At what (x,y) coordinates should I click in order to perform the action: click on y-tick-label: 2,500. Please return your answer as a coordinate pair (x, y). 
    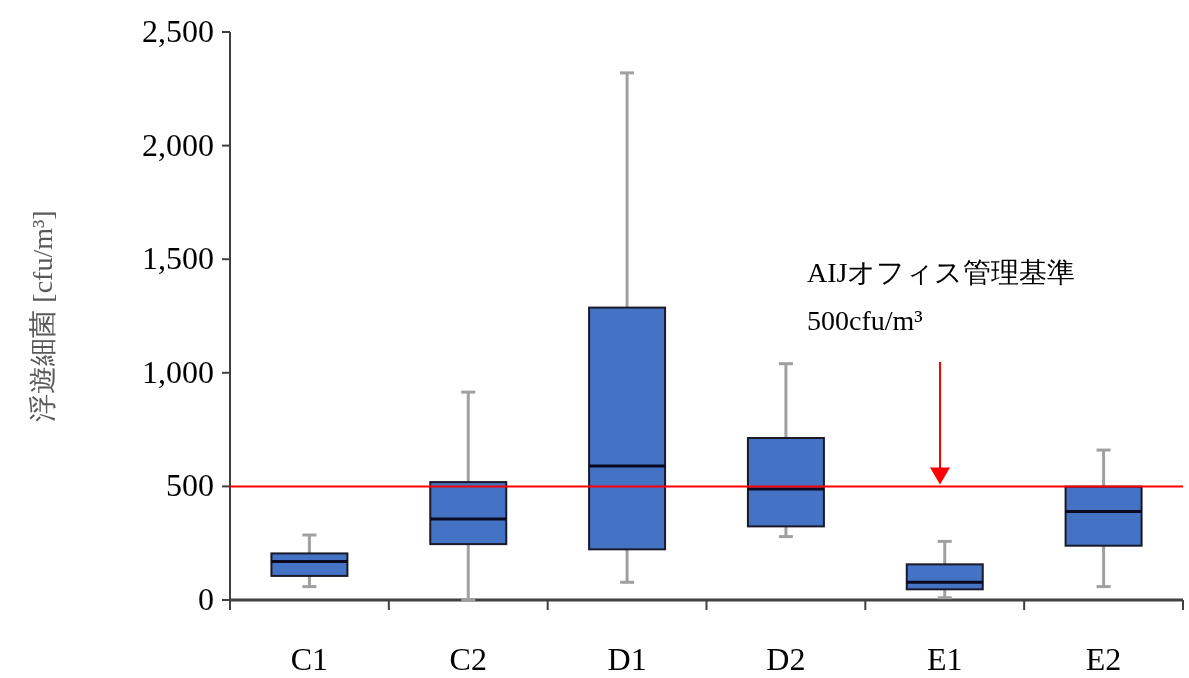
    Looking at the image, I should click on (178, 31).